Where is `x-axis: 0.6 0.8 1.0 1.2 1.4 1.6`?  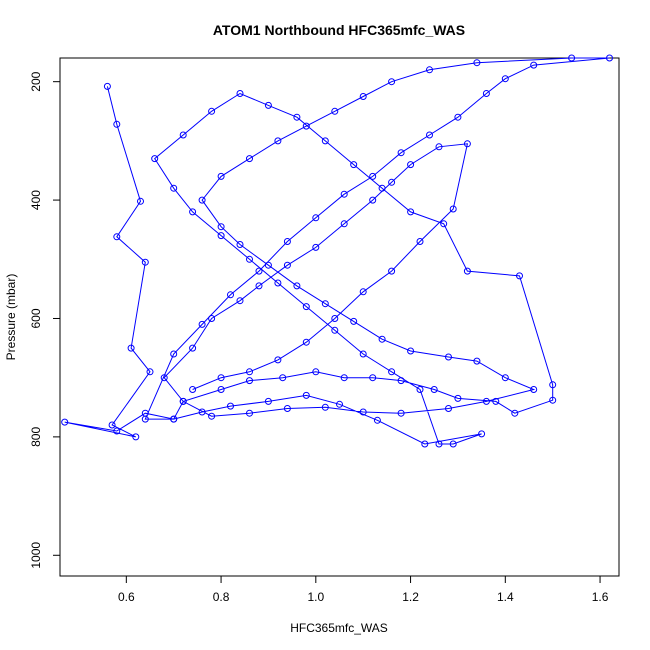 x-axis: 0.6 0.8 1.0 1.2 1.4 1.6 is located at coordinates (363, 589).